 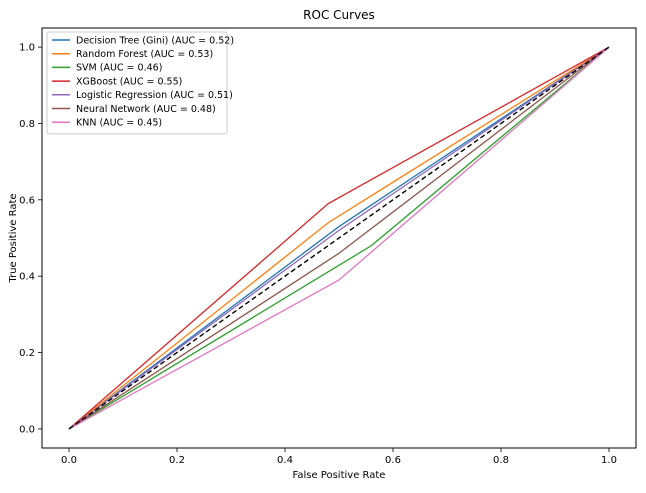 I want to click on legend-label-4: XGBoost (AUC = 0.55), so click(x=129, y=81).